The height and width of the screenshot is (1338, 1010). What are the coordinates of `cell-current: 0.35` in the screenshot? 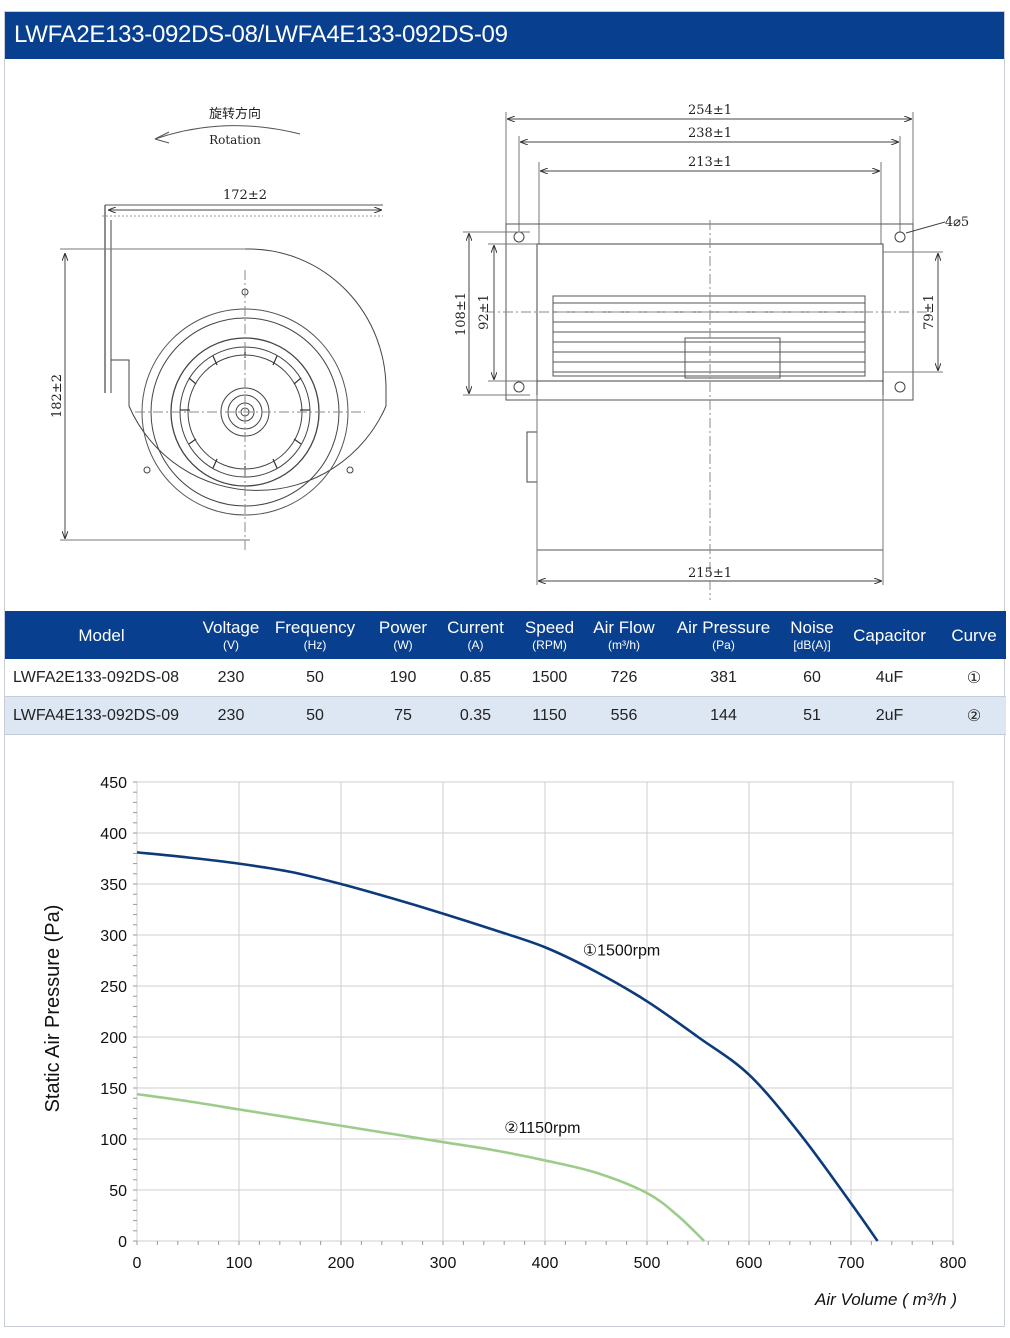 It's located at (475, 715).